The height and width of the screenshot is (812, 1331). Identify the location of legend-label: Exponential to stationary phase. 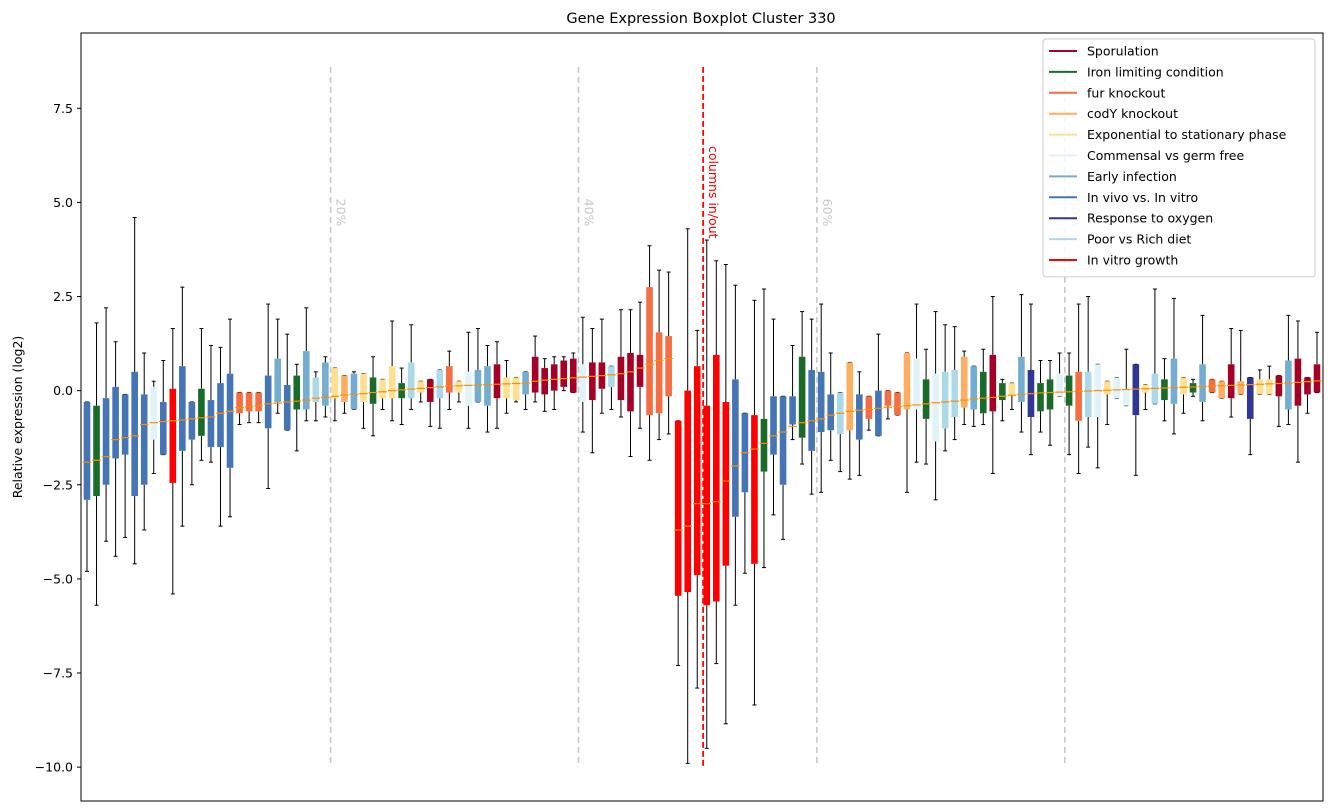
(1187, 134).